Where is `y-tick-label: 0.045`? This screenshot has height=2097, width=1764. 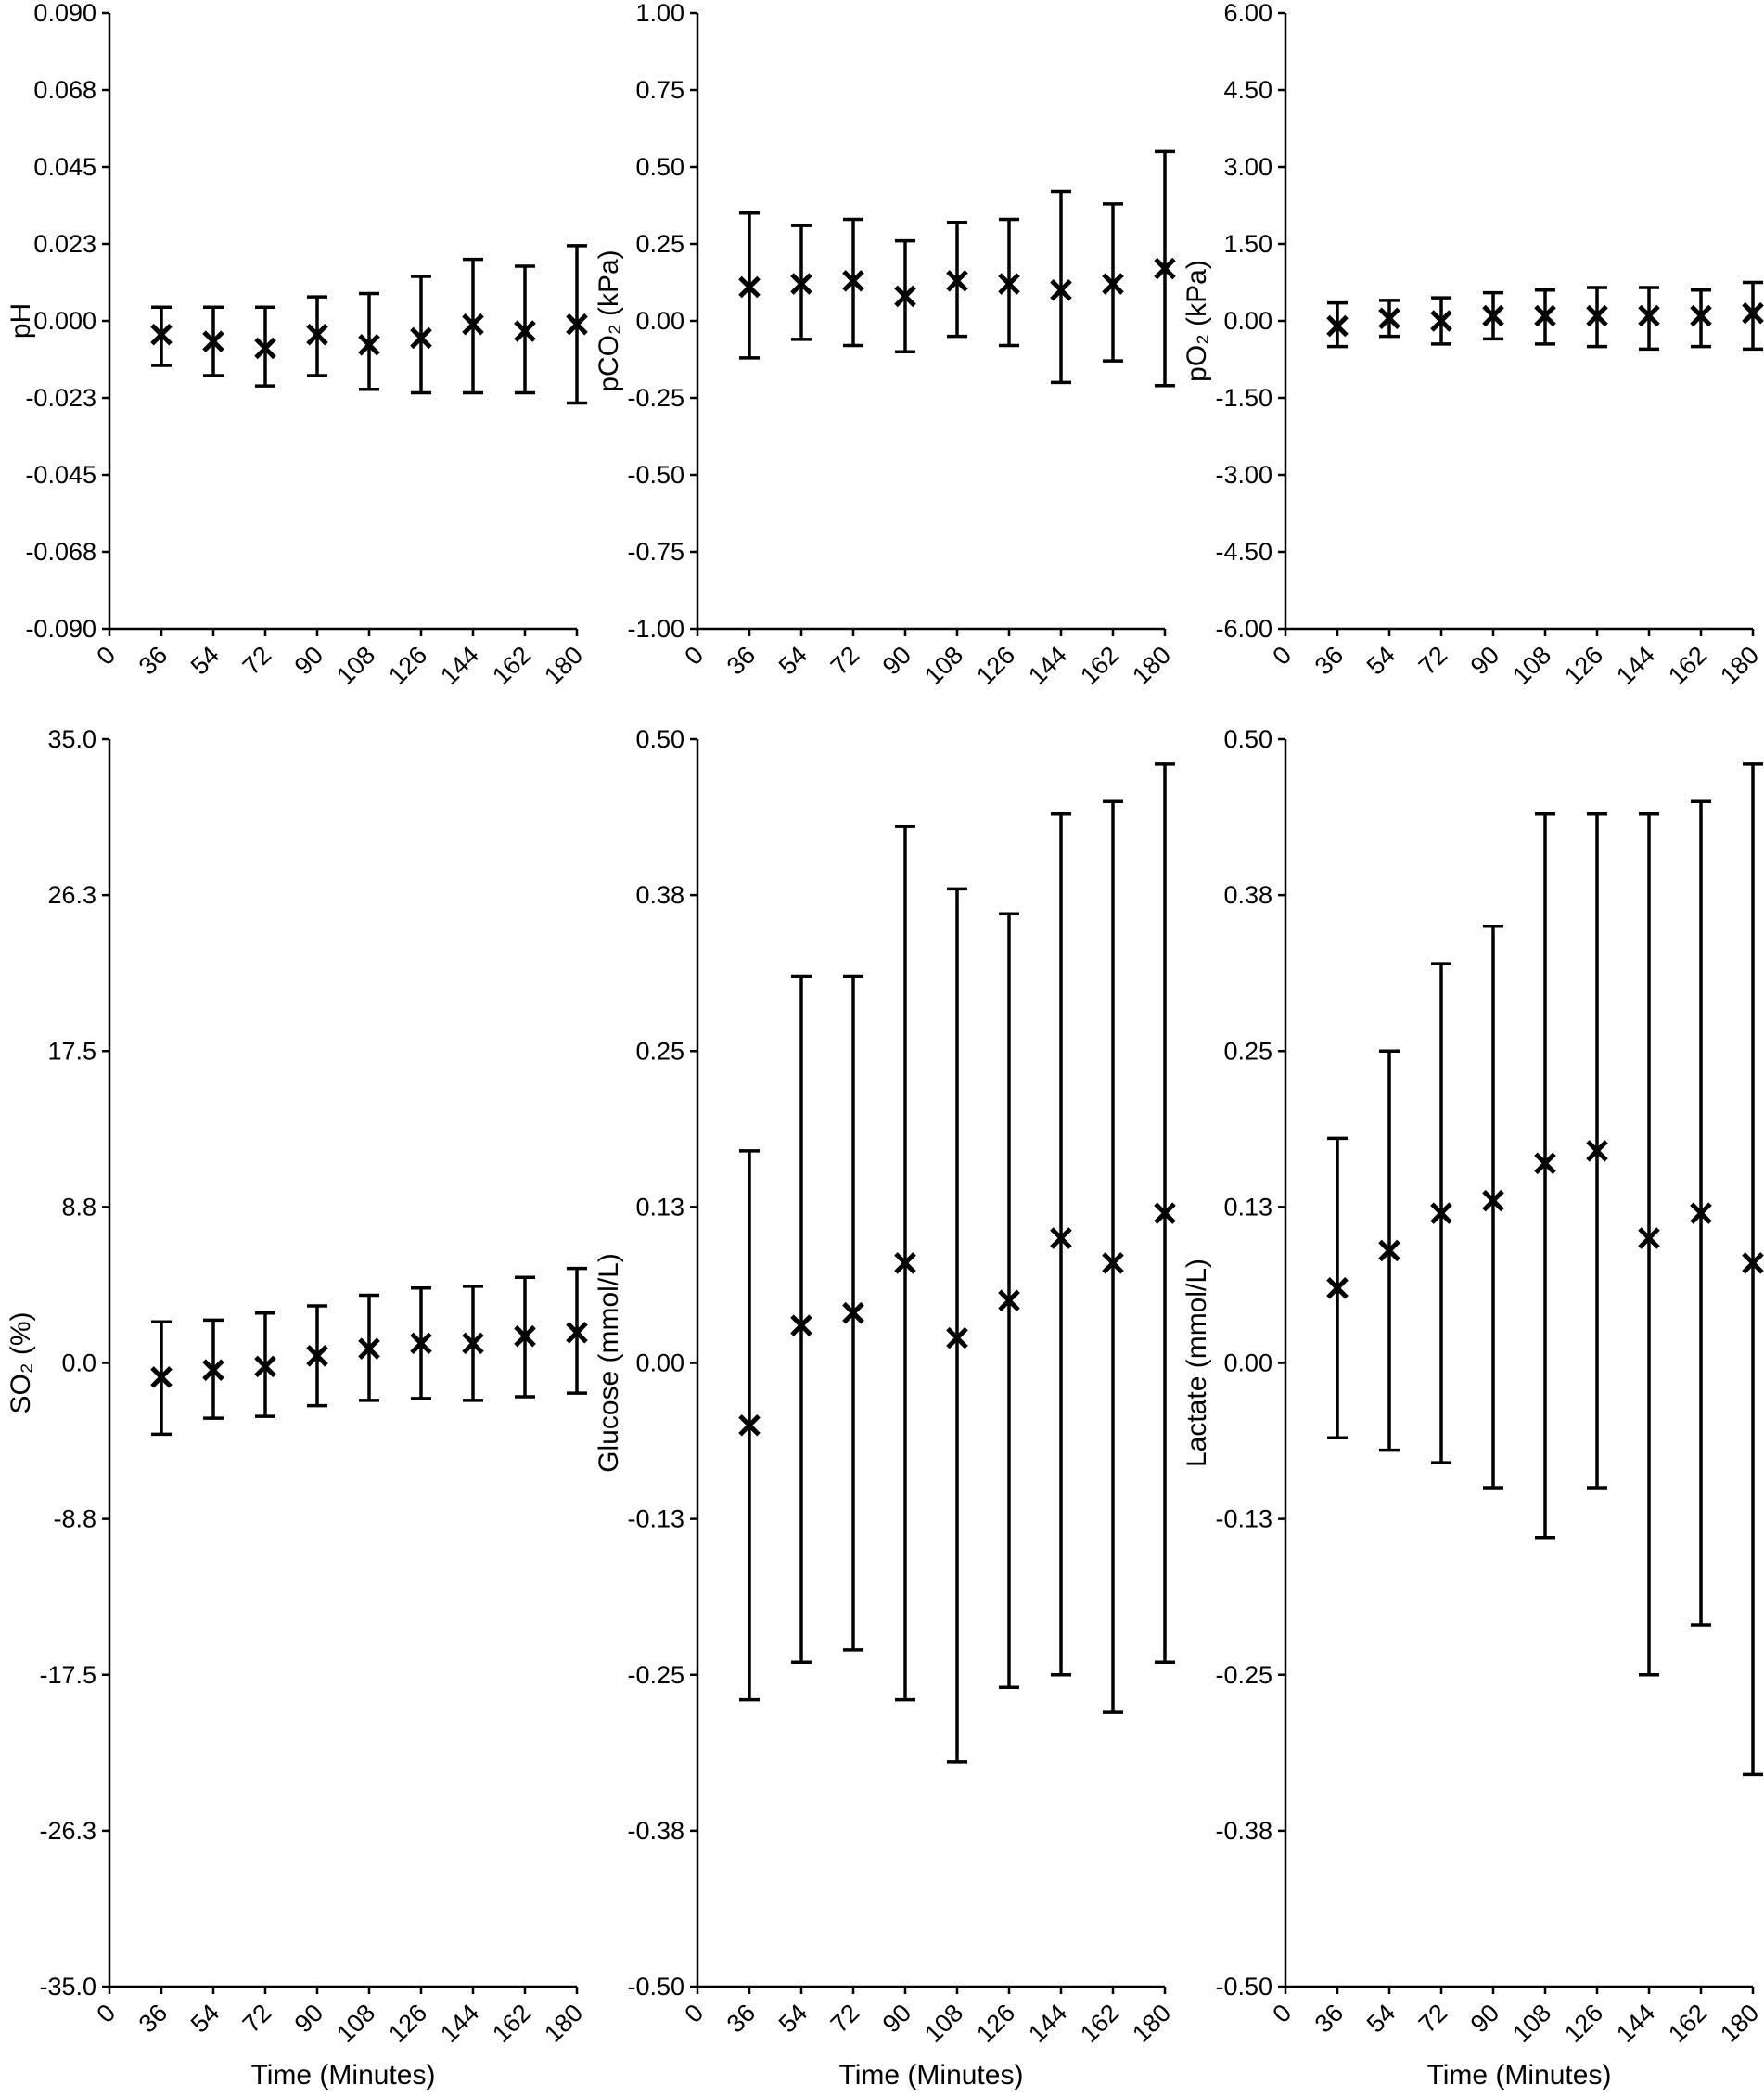 y-tick-label: 0.045 is located at coordinates (64, 167).